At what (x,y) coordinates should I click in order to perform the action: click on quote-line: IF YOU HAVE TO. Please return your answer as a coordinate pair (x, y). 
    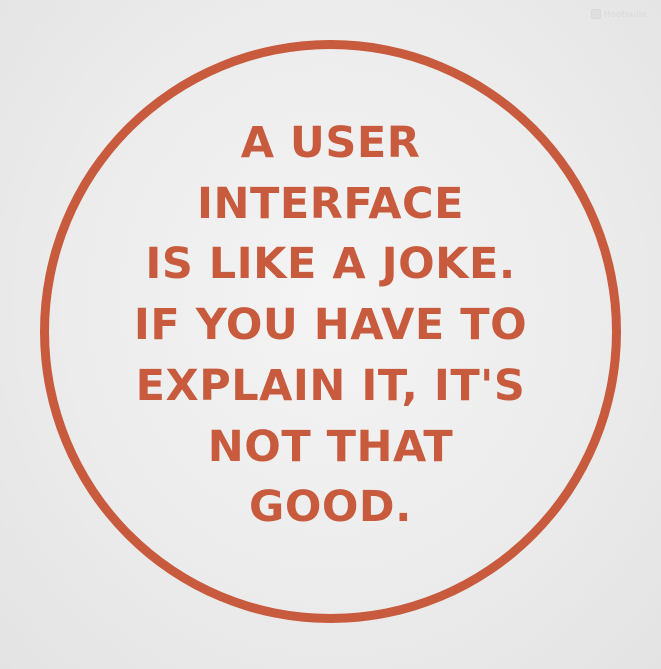
    Looking at the image, I should click on (330, 325).